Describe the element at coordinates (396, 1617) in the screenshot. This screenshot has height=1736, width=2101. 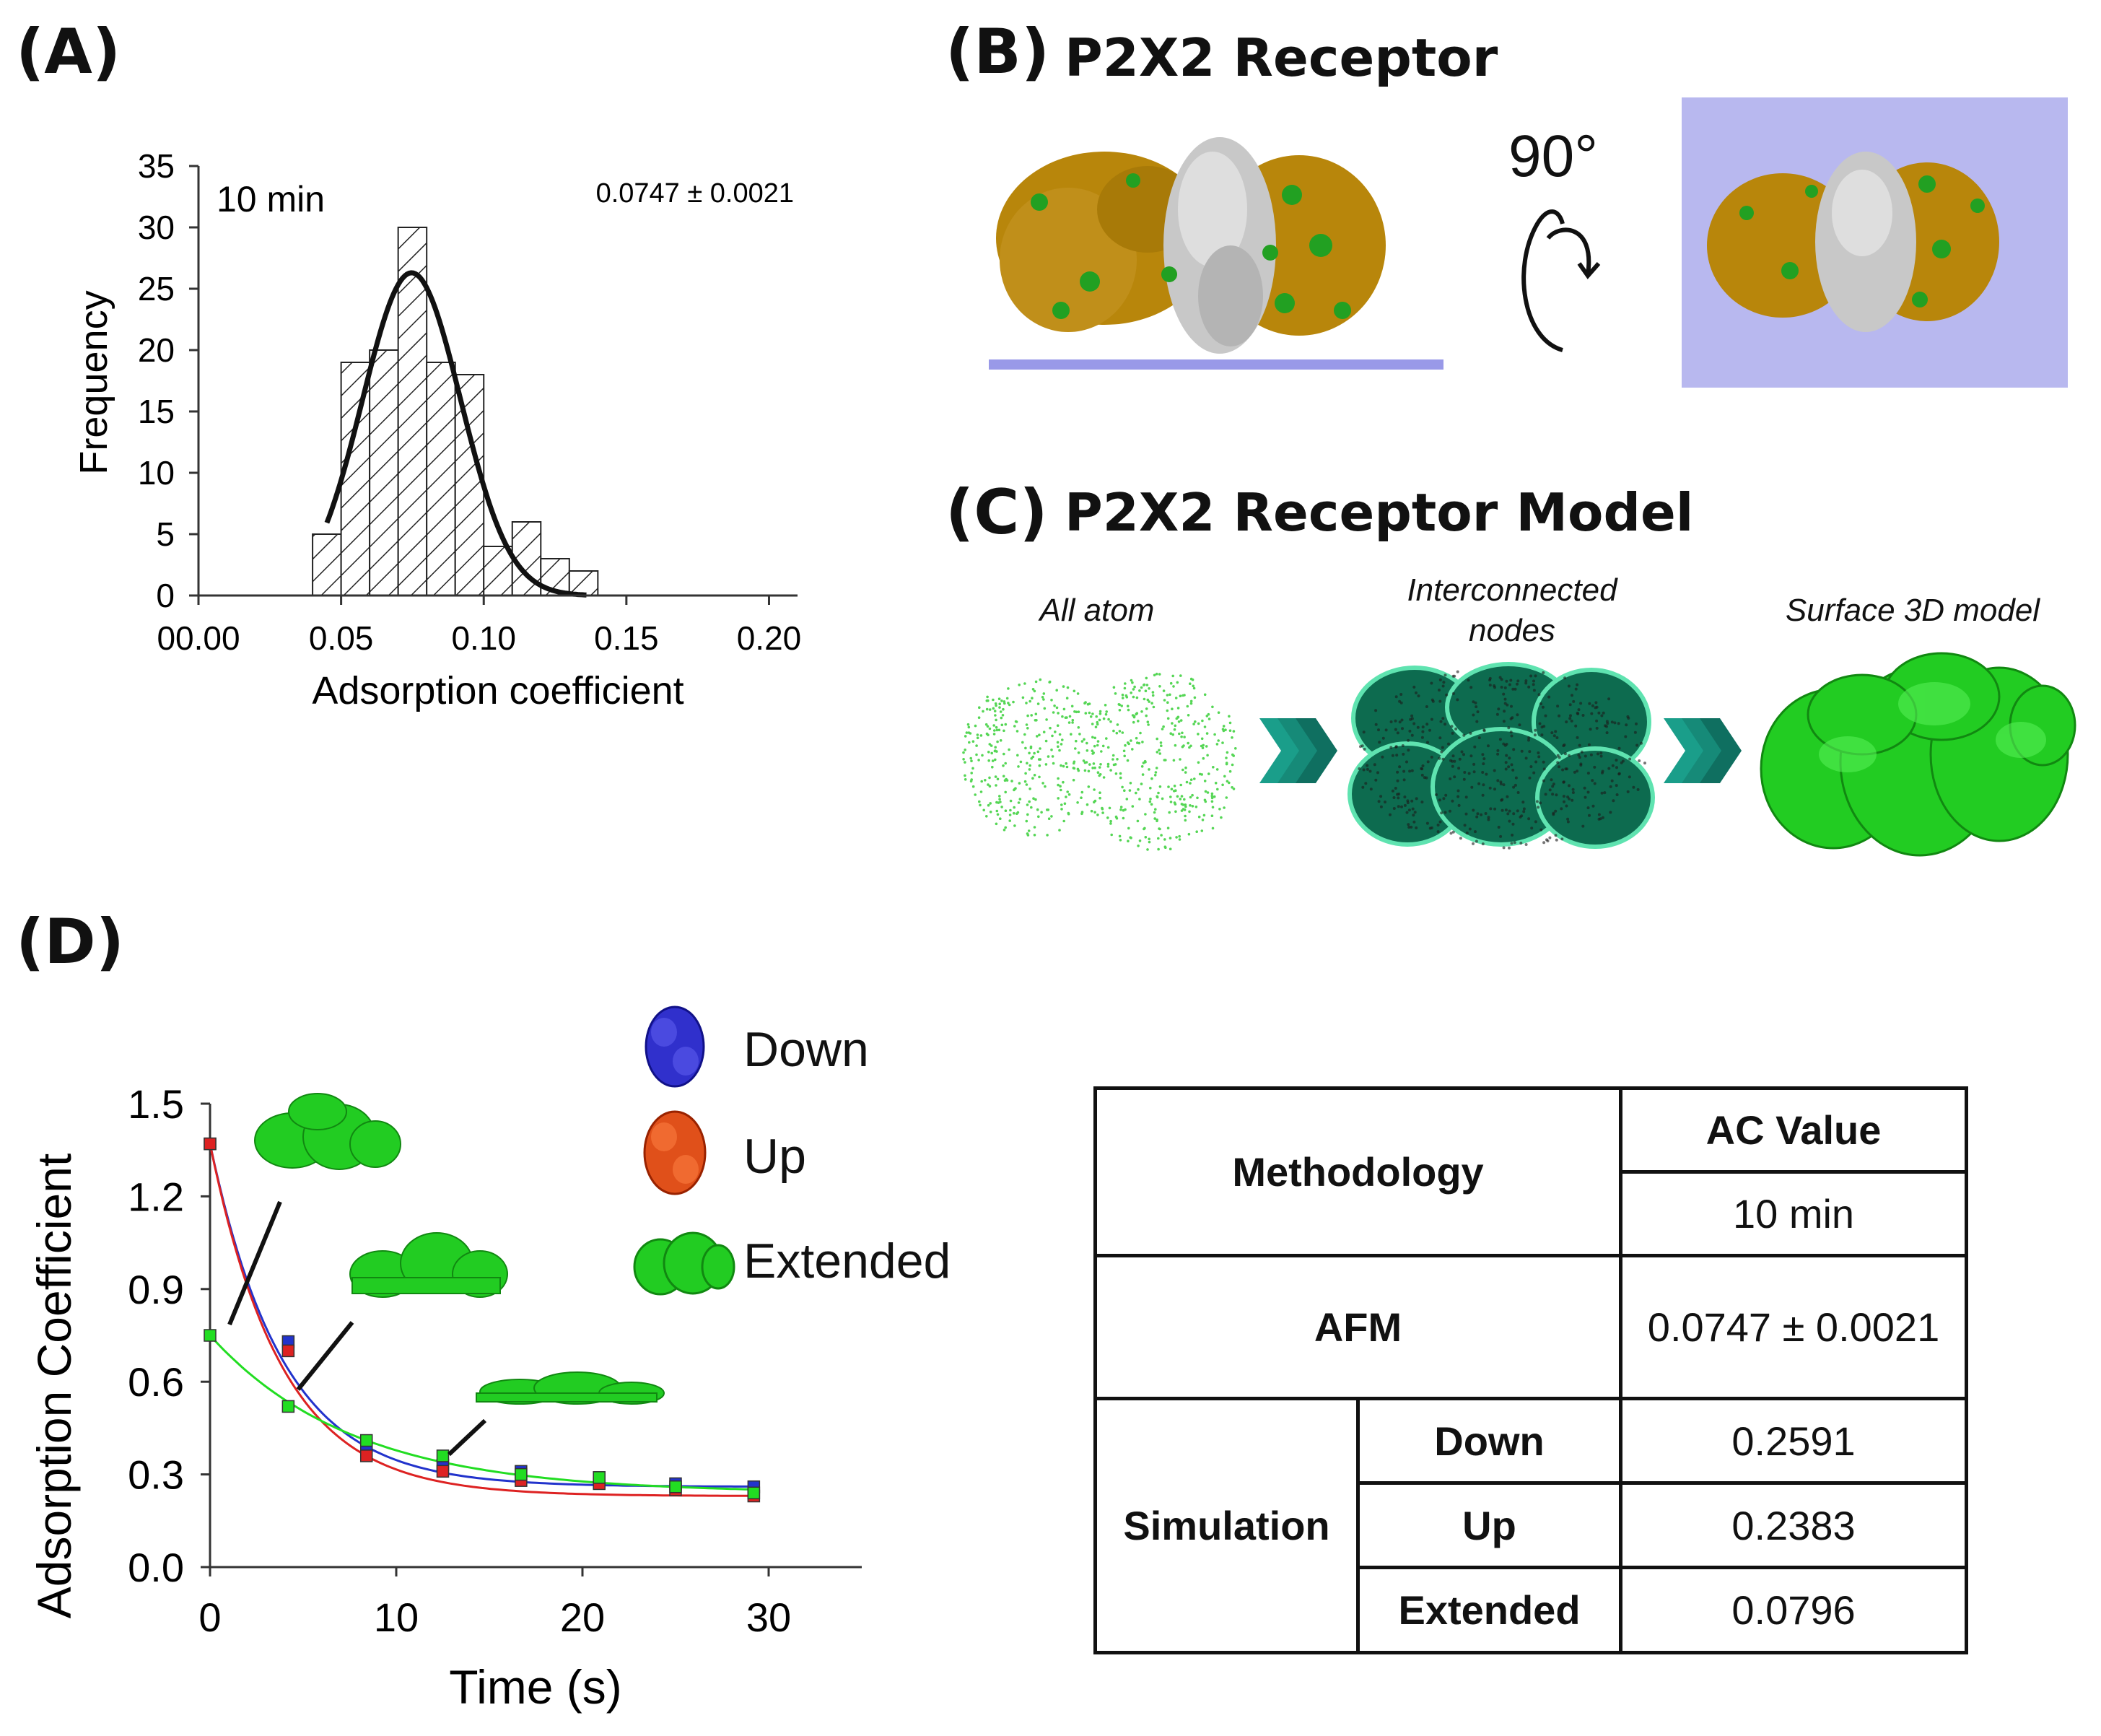
I see `x-tick-label: 10` at that location.